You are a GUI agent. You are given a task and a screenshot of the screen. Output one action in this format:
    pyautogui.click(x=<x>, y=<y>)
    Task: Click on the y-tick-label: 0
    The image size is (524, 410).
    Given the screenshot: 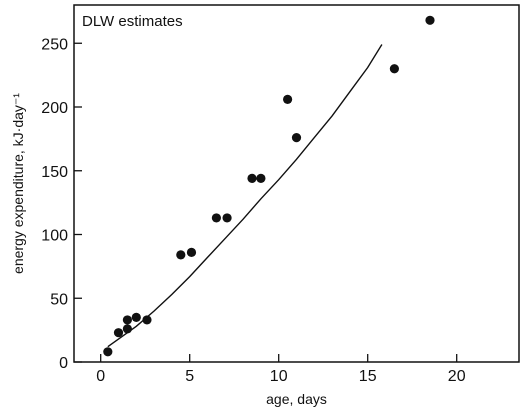 What is the action you would take?
    pyautogui.click(x=63, y=363)
    